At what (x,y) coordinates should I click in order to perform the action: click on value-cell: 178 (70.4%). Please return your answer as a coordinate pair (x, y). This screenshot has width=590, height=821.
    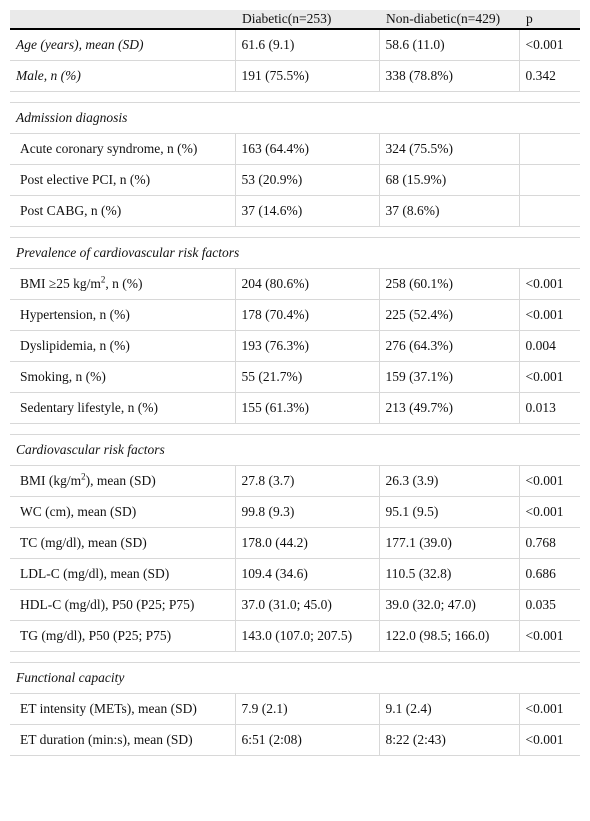
    Looking at the image, I should click on (306, 315).